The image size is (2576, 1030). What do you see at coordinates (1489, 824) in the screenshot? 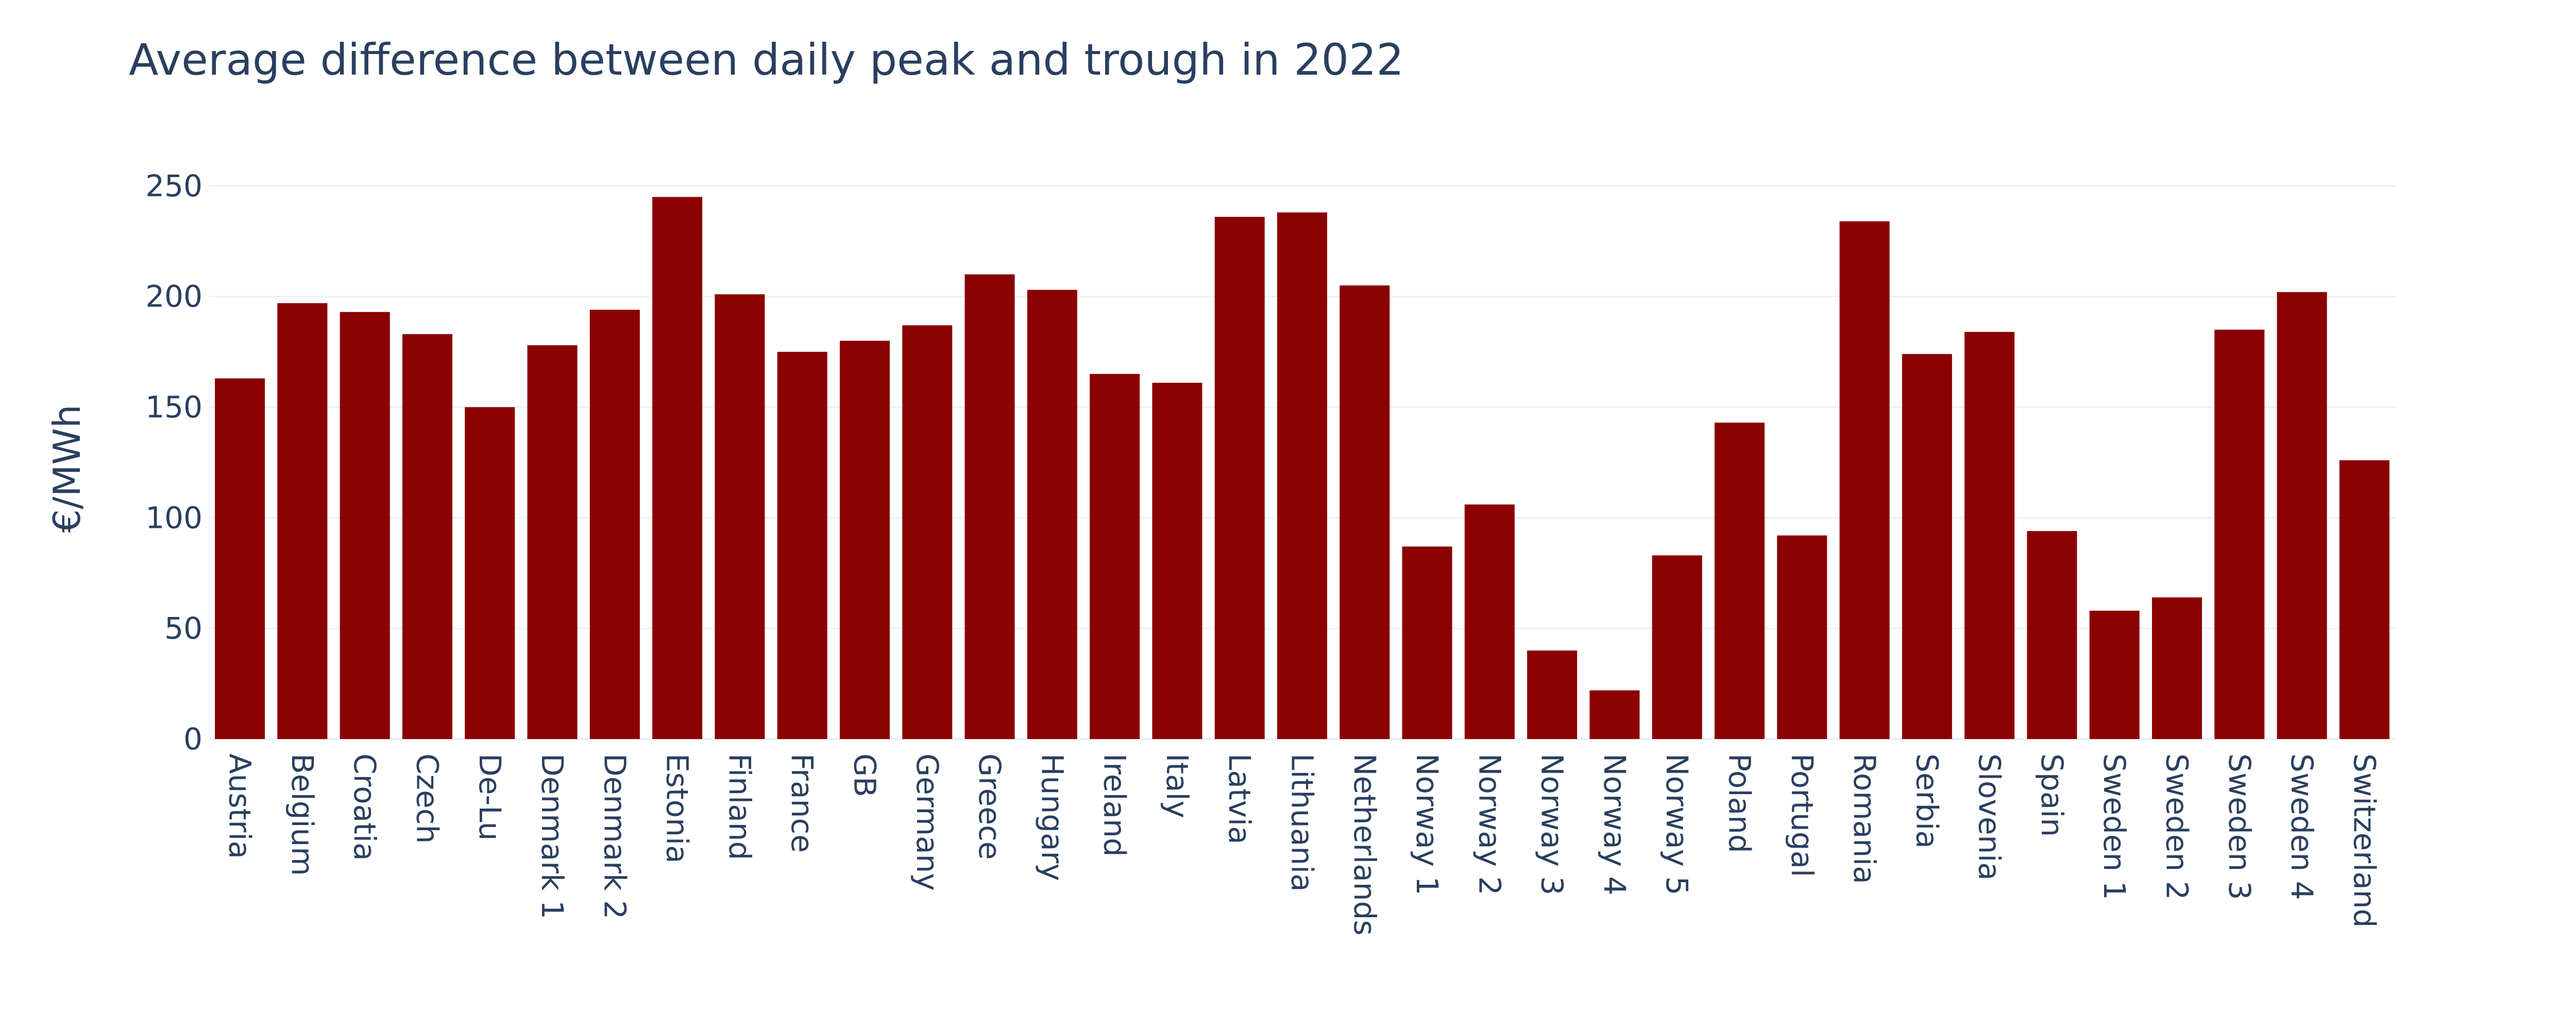
I see `x-tick-label: Norway 2` at bounding box center [1489, 824].